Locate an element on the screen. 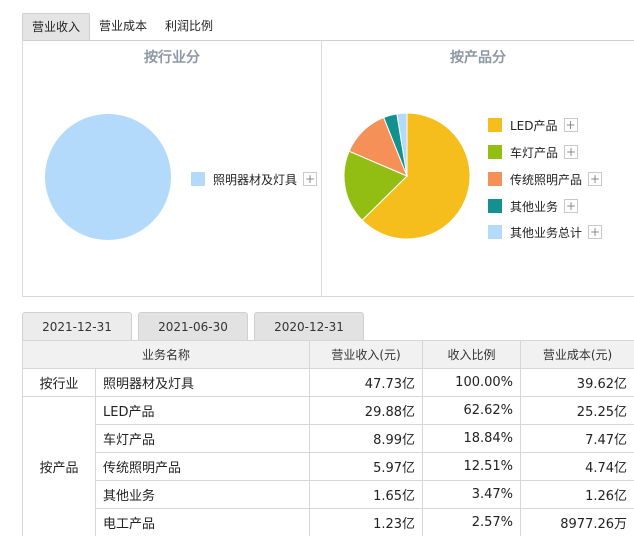 The width and height of the screenshot is (634, 536). tab-divider is located at coordinates (328, 40).